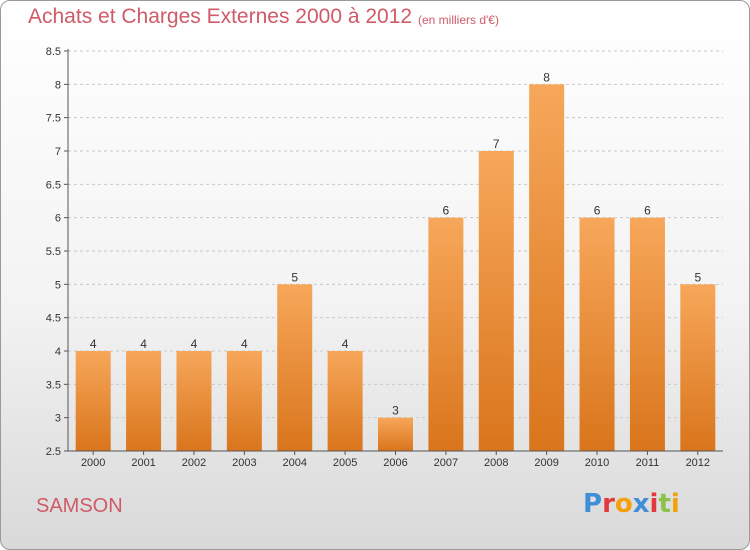 This screenshot has height=550, width=750. What do you see at coordinates (395, 411) in the screenshot?
I see `data-label: 3` at bounding box center [395, 411].